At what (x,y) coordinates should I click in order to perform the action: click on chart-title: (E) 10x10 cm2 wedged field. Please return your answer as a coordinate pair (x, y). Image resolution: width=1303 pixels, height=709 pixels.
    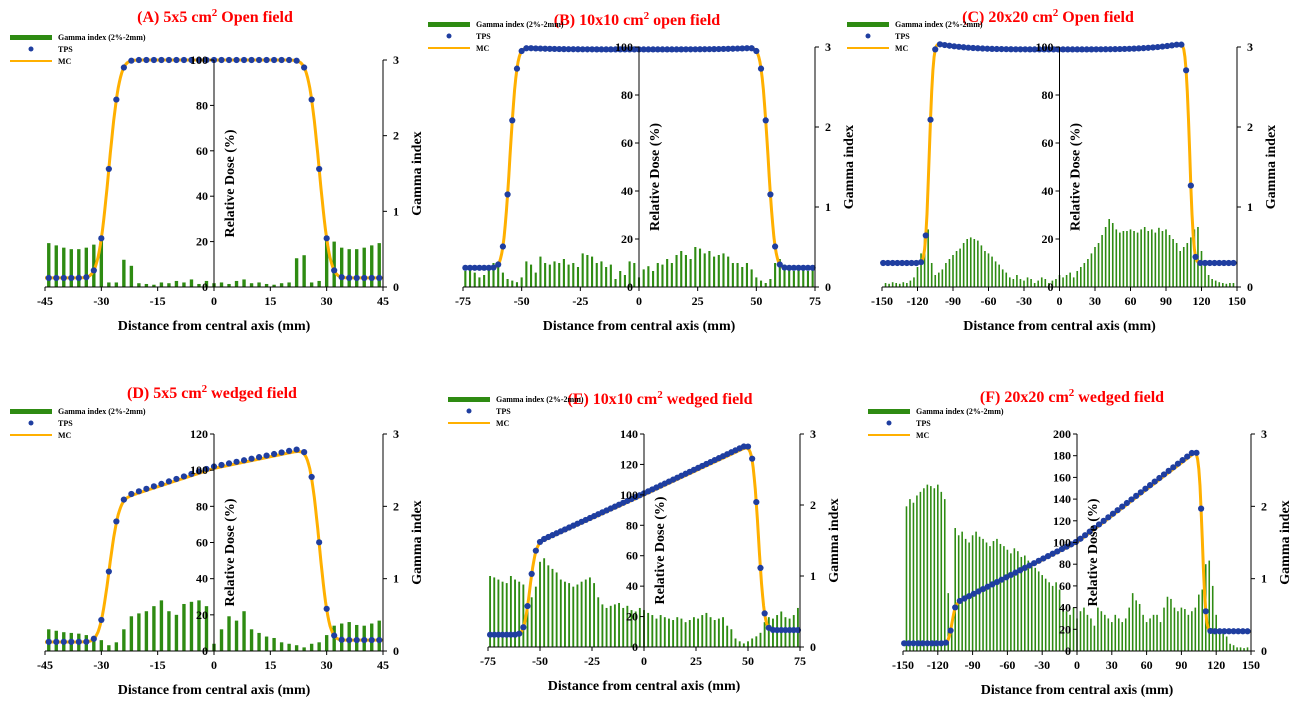
    Looking at the image, I should click on (659, 398).